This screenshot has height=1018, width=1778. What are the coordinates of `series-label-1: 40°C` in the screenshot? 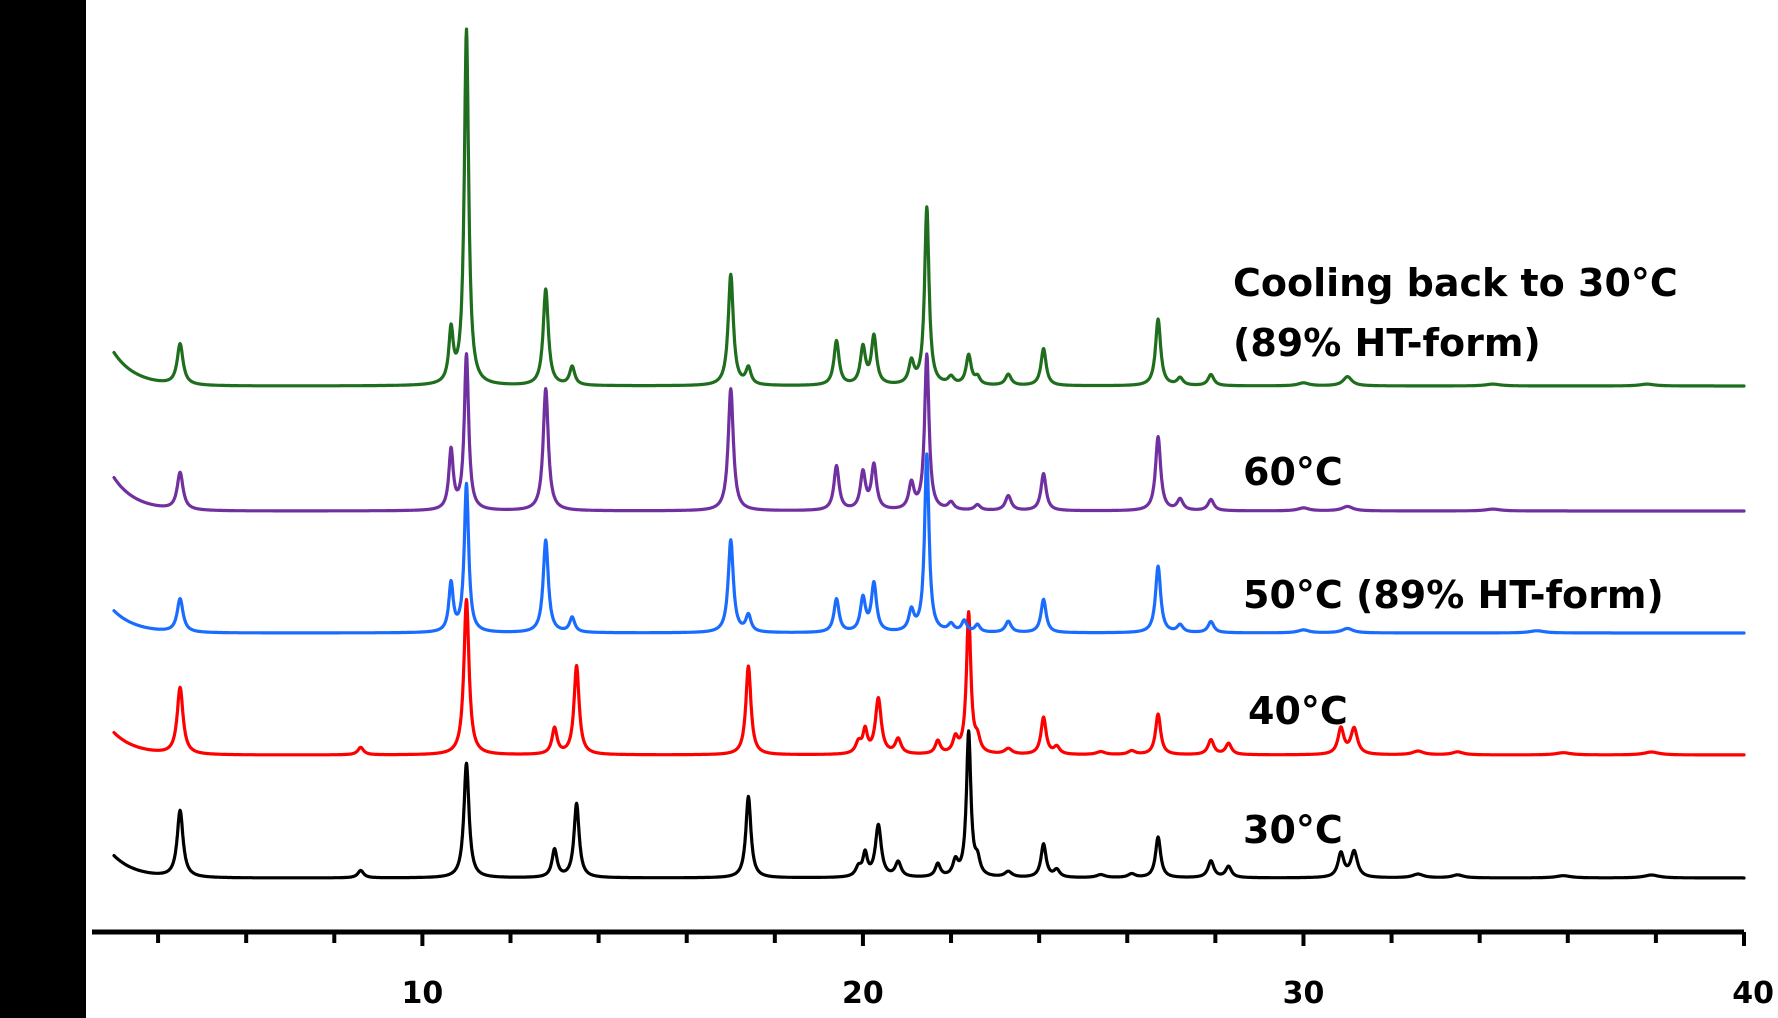 It's located at (1298, 711).